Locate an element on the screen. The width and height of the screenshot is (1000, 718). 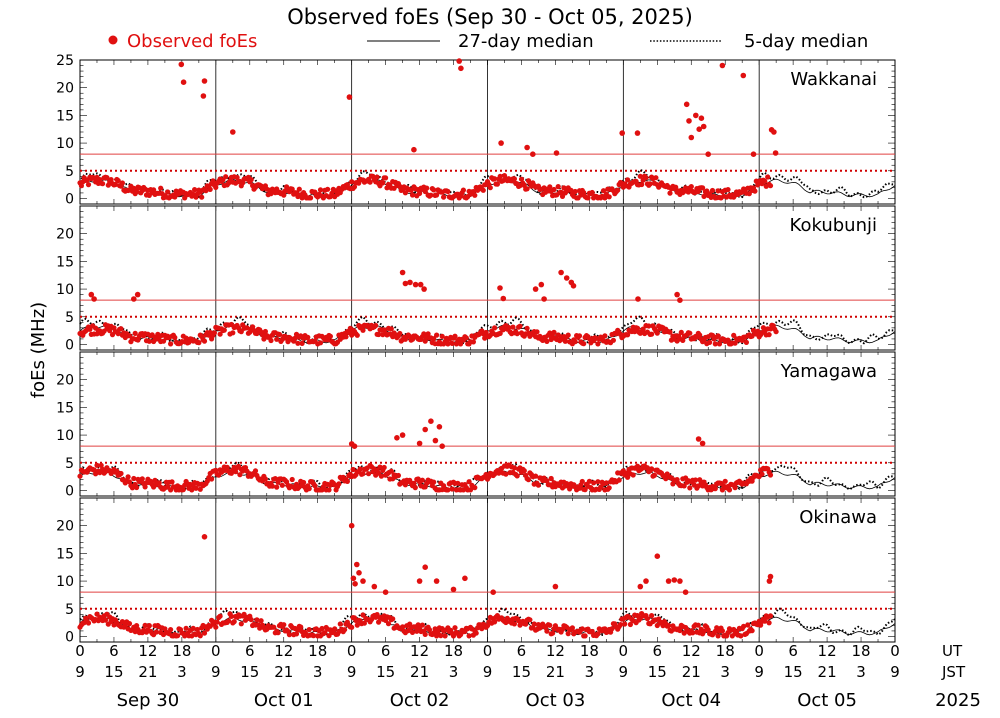
x-tick-label-jst: 9 is located at coordinates (488, 672).